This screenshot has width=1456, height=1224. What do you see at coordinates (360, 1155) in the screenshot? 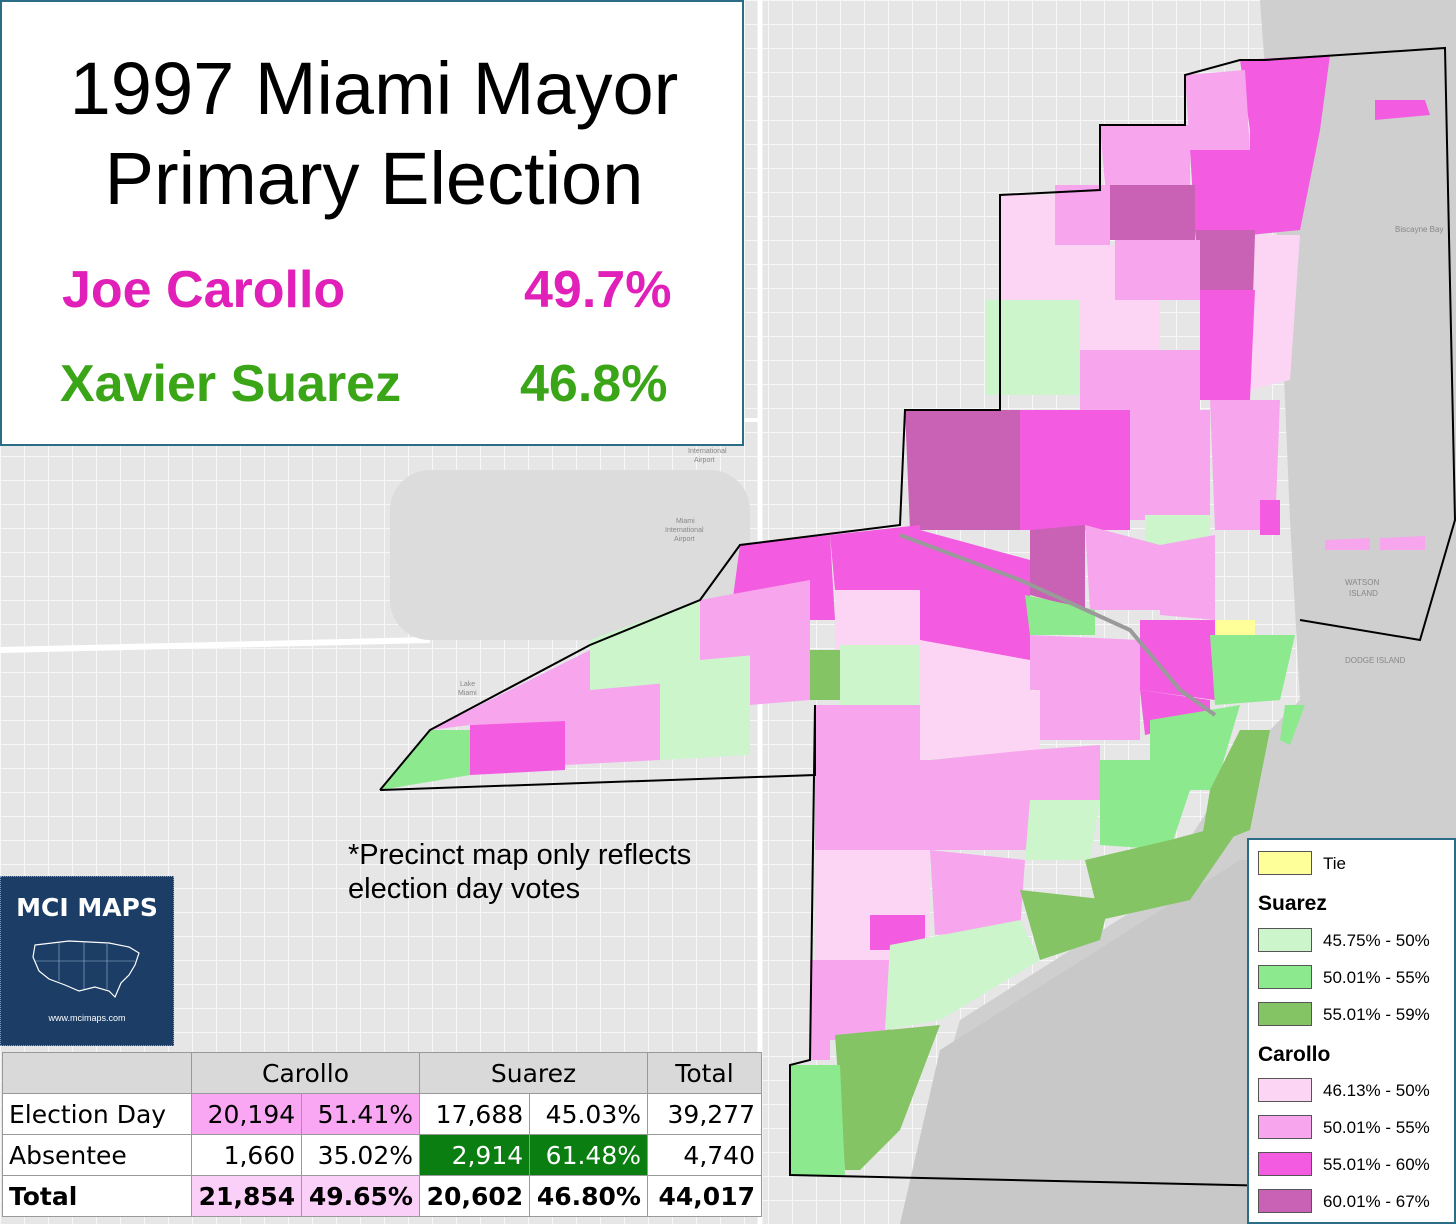
I see `carollo-pct-cell: 35.02%` at bounding box center [360, 1155].